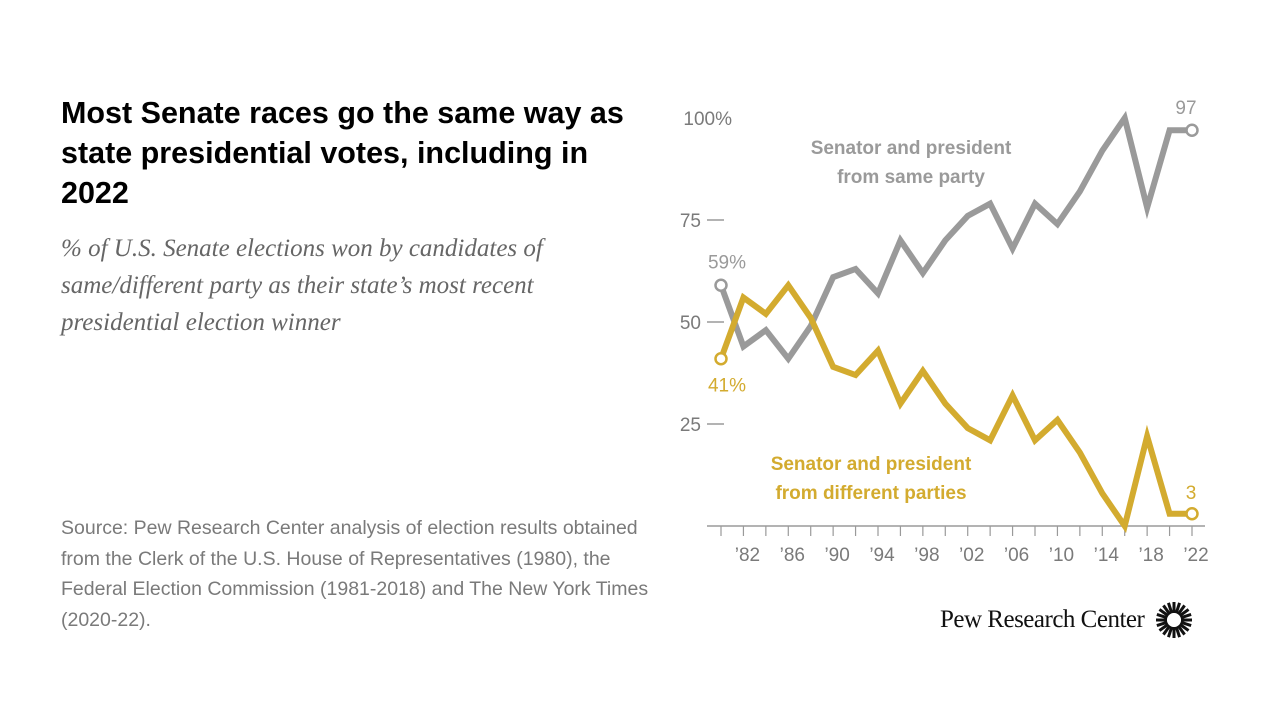 This screenshot has width=1280, height=720. Describe the element at coordinates (1174, 620) in the screenshot. I see `pew-sunburst-icon` at that location.